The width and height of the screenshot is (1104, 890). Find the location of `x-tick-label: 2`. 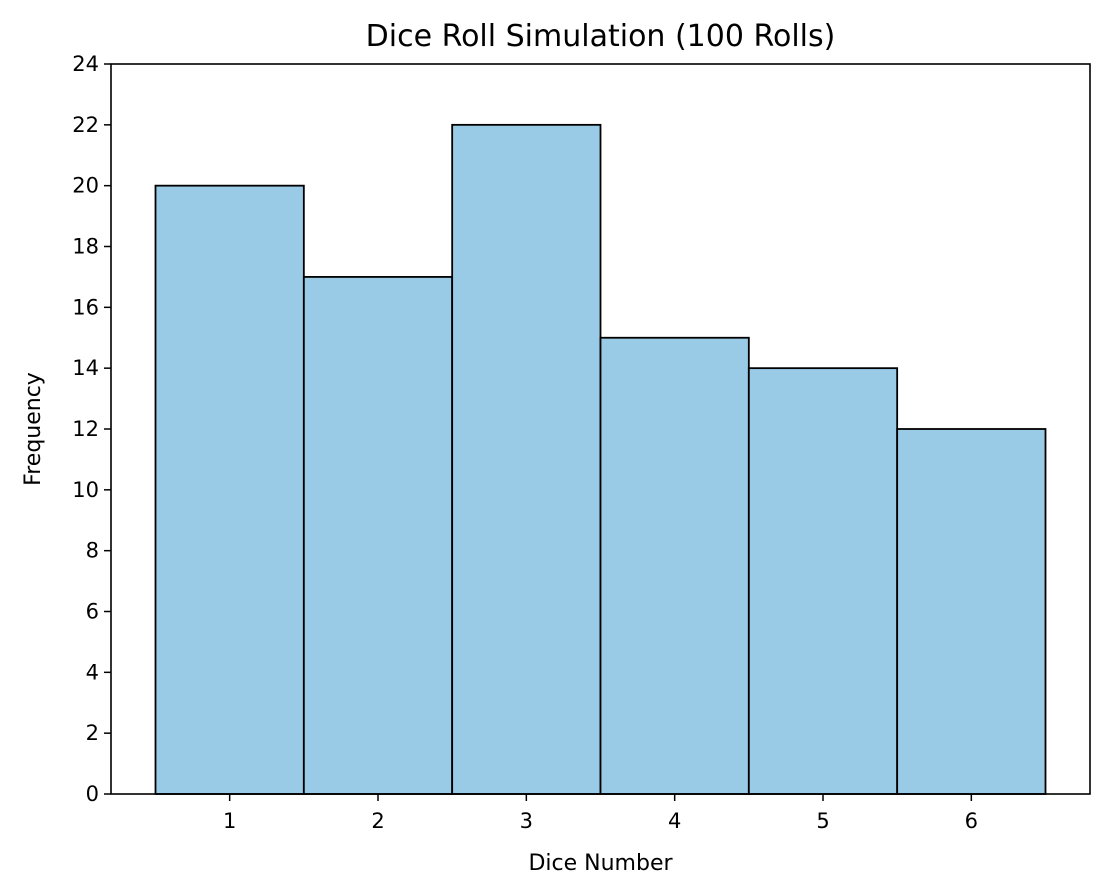

x-tick-label: 2 is located at coordinates (377, 821).